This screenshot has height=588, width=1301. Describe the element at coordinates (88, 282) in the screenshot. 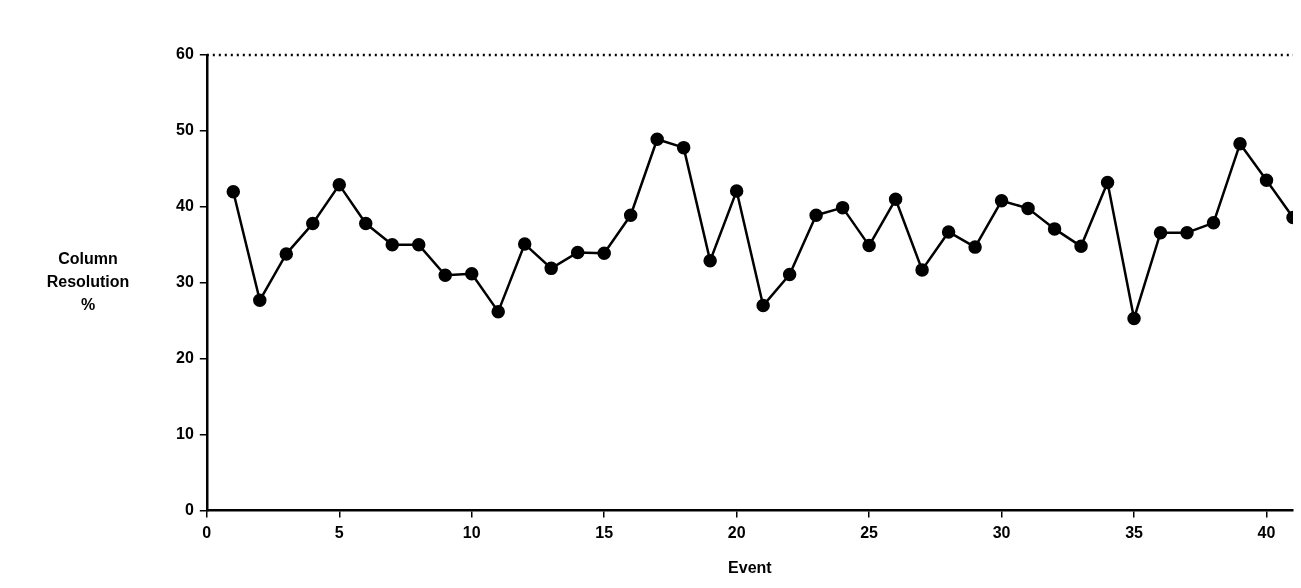

I see `y-axis-title: Column Resolution %` at that location.